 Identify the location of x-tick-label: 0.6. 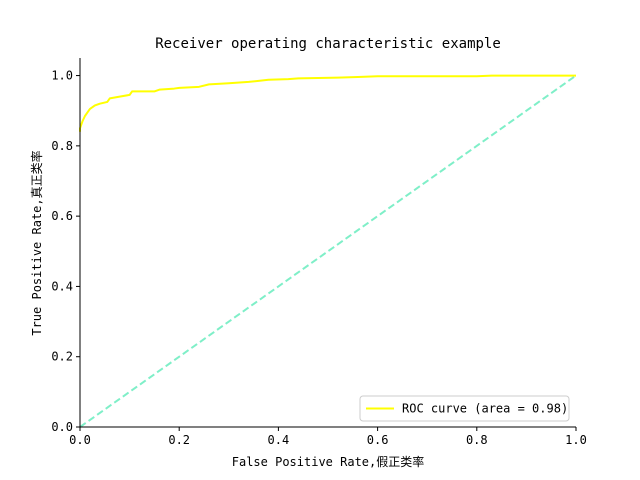
(378, 440).